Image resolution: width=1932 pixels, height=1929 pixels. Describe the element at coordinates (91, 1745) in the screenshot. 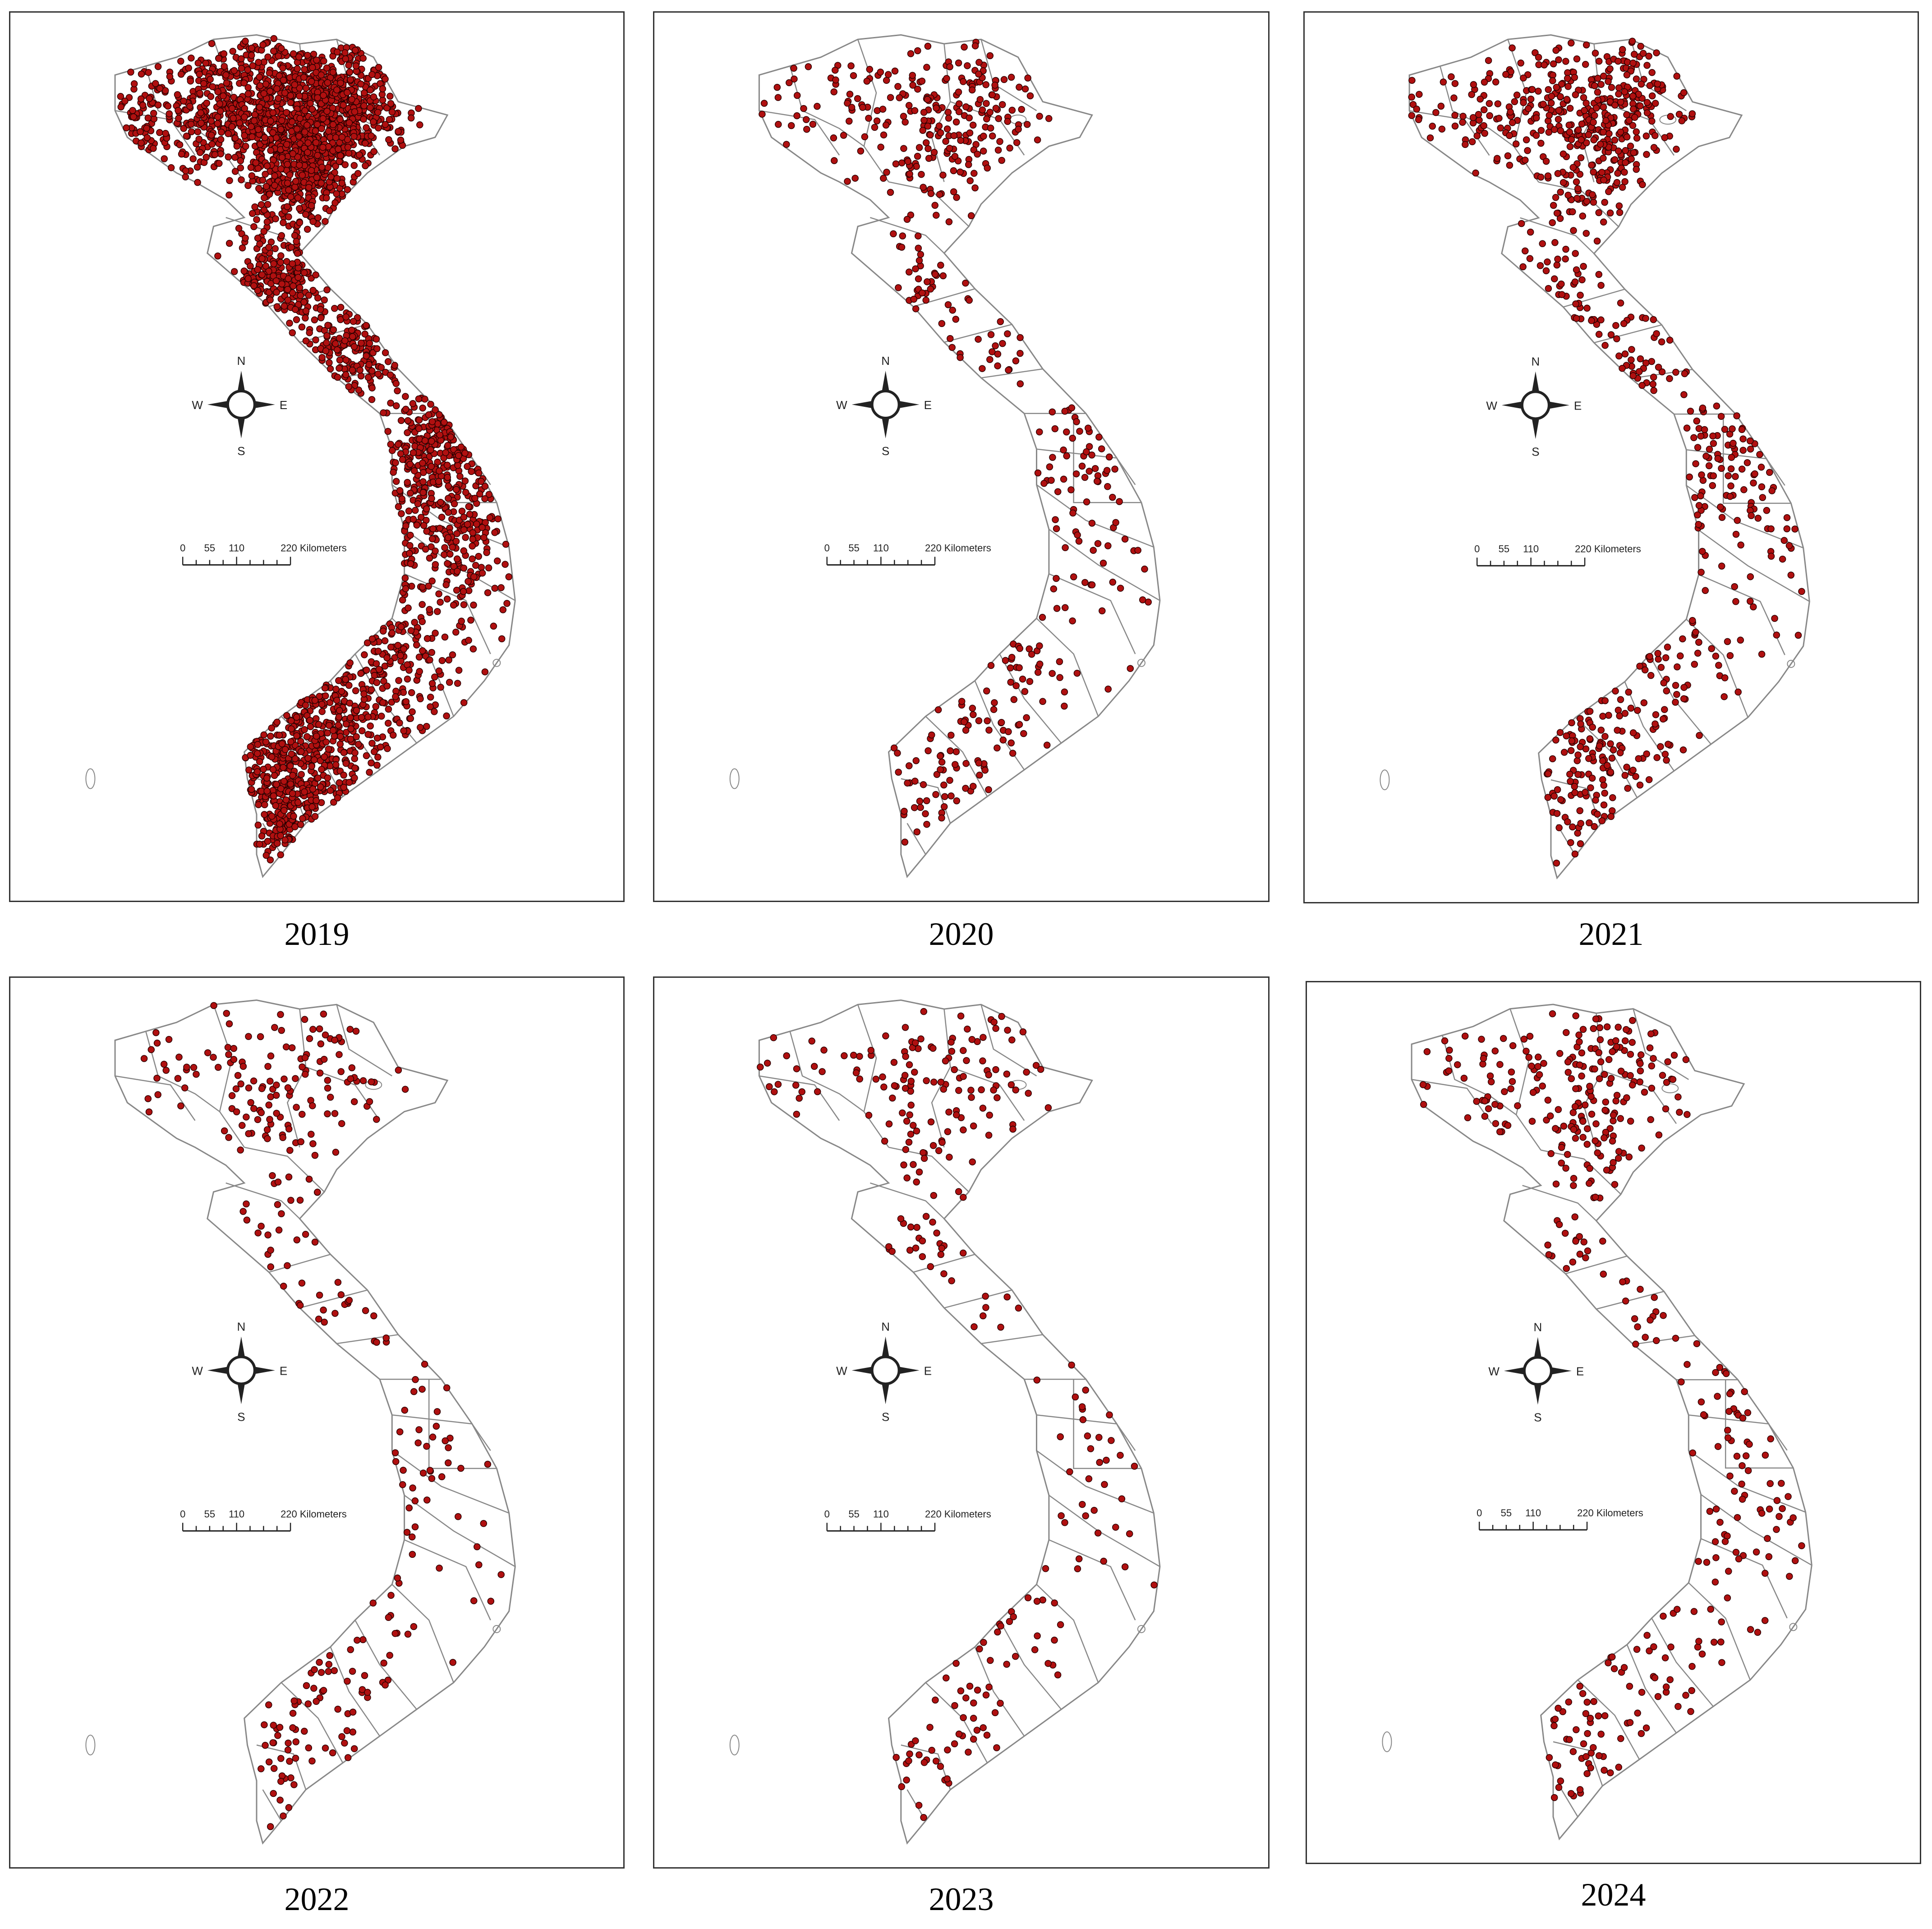

I see `island` at that location.